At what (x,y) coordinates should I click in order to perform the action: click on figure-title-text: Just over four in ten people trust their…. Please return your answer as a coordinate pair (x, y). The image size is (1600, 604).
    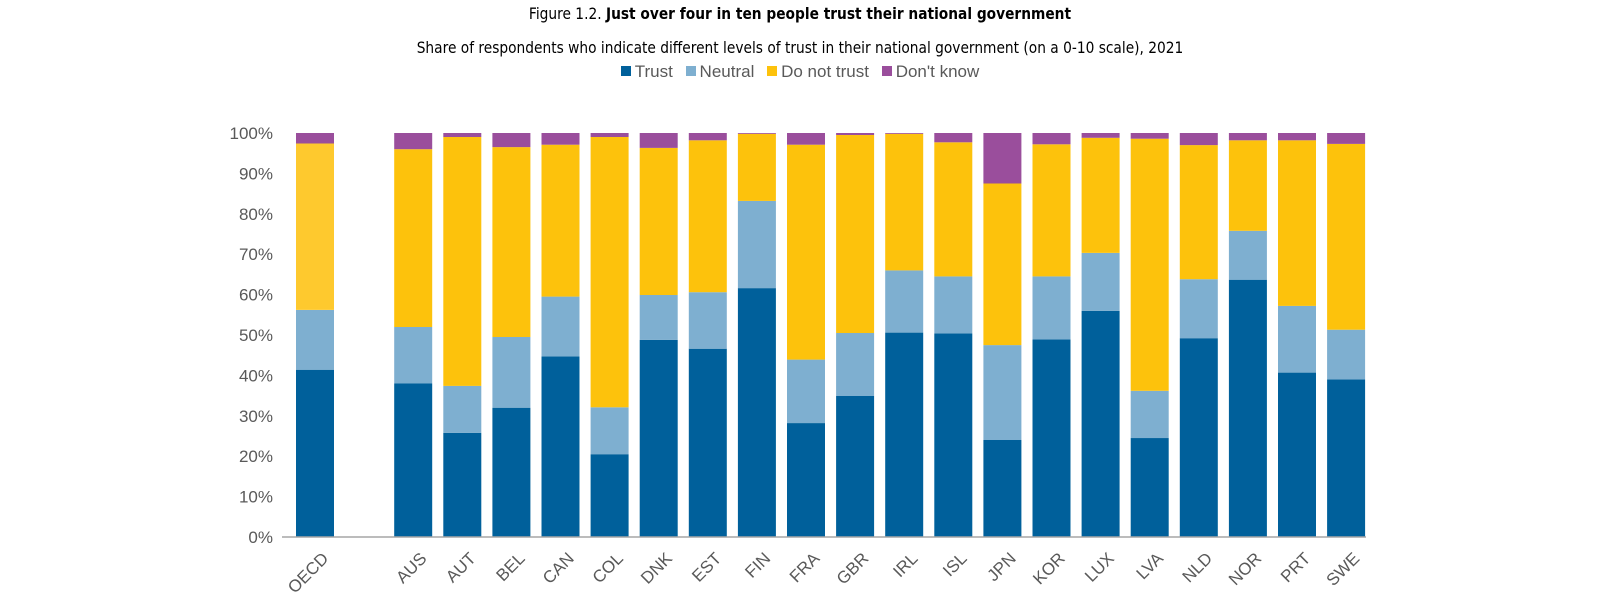
    Looking at the image, I should click on (838, 13).